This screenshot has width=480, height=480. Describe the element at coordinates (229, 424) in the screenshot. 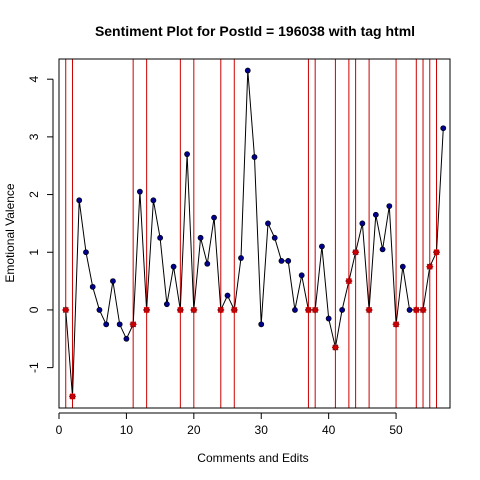

I see `x-axis: 0 10 20 30 40 50` at that location.